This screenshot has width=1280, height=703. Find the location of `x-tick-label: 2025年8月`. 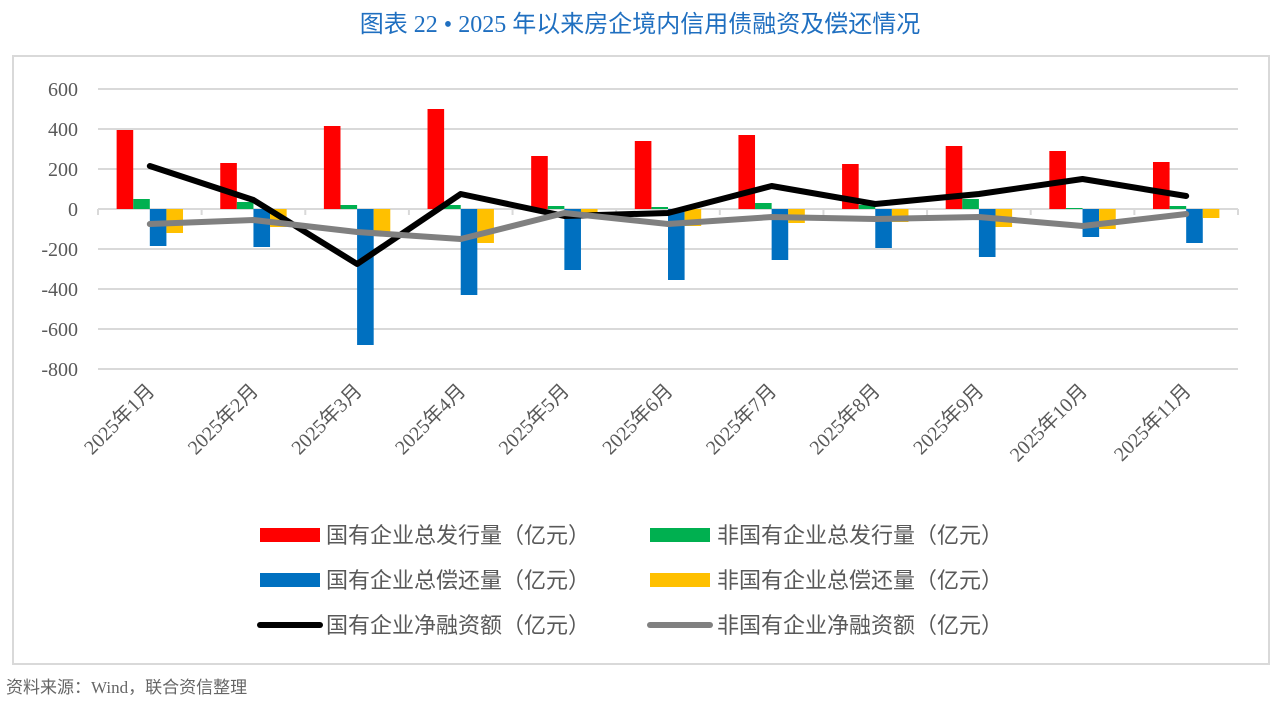

x-tick-label: 2025年8月 is located at coordinates (845, 419).